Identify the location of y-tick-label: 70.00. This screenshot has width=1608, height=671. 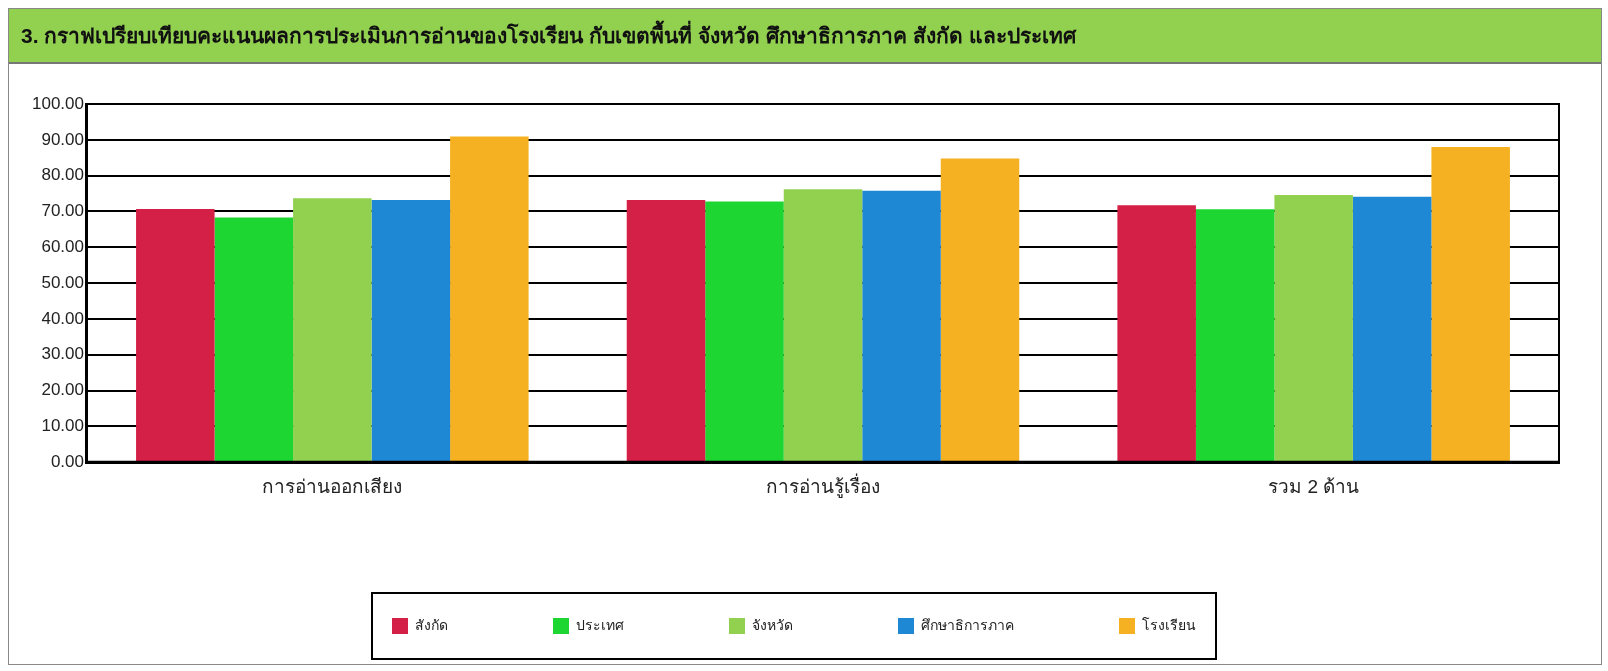
(62, 211).